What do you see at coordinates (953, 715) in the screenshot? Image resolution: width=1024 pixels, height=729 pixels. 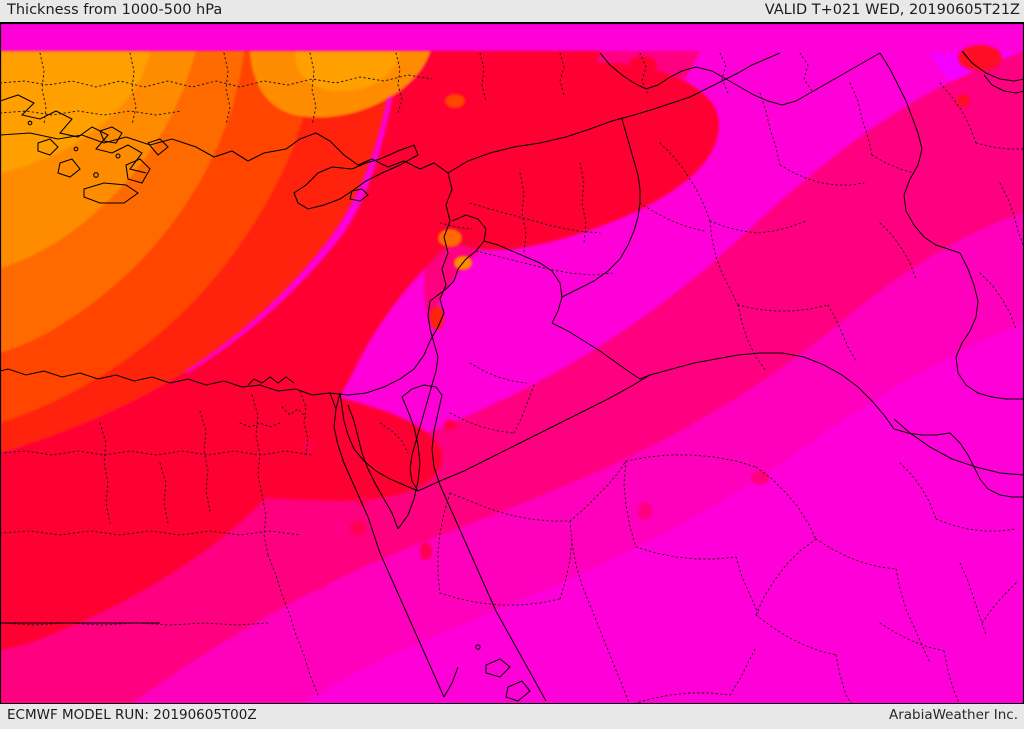 I see `attribution-label: ArabiaWeather Inc.` at bounding box center [953, 715].